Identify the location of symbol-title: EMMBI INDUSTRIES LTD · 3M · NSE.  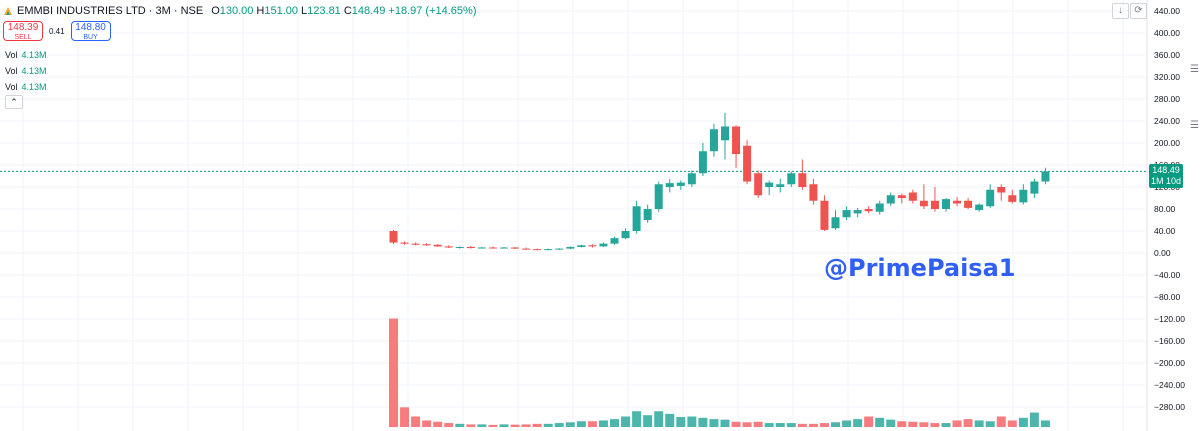
(110, 11).